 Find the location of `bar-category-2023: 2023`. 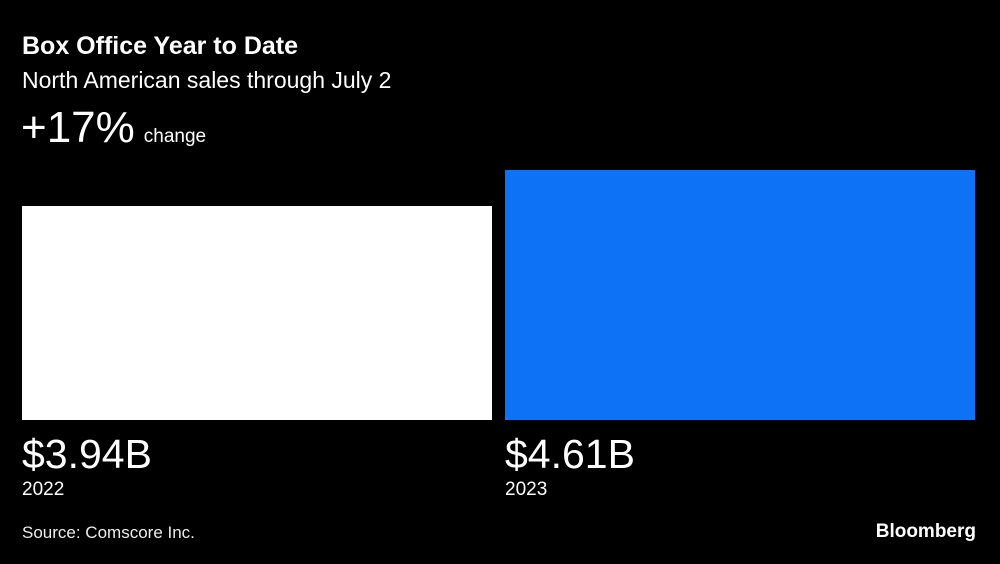

bar-category-2023: 2023 is located at coordinates (526, 489).